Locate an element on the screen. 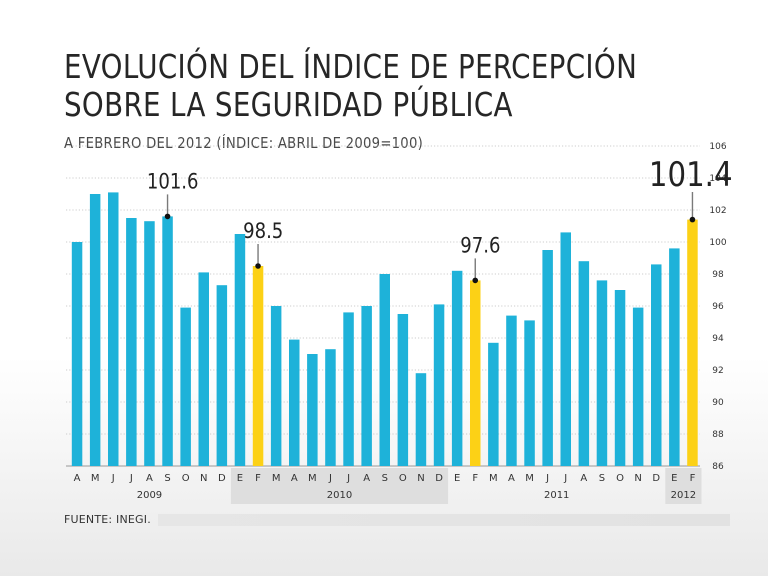 Image resolution: width=768 pixels, height=576 pixels. year-bands is located at coordinates (466, 486).